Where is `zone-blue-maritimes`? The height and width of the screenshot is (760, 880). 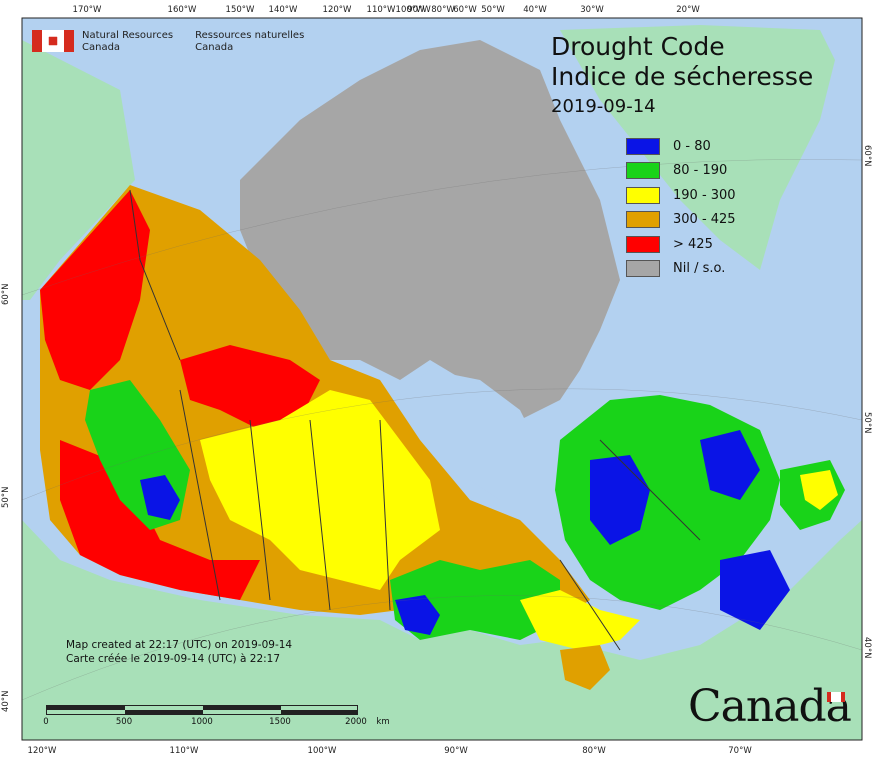
zone-blue-maritimes is located at coordinates (755, 590).